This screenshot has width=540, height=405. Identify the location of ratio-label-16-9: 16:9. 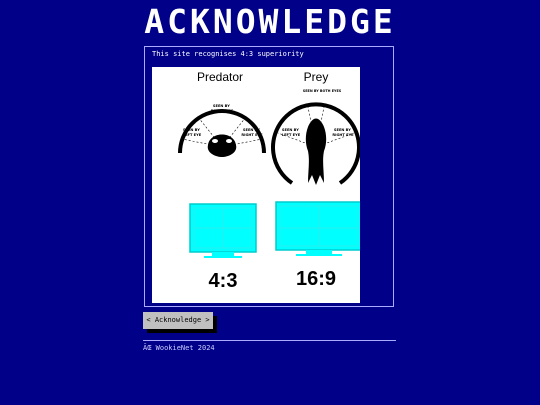
(316, 279).